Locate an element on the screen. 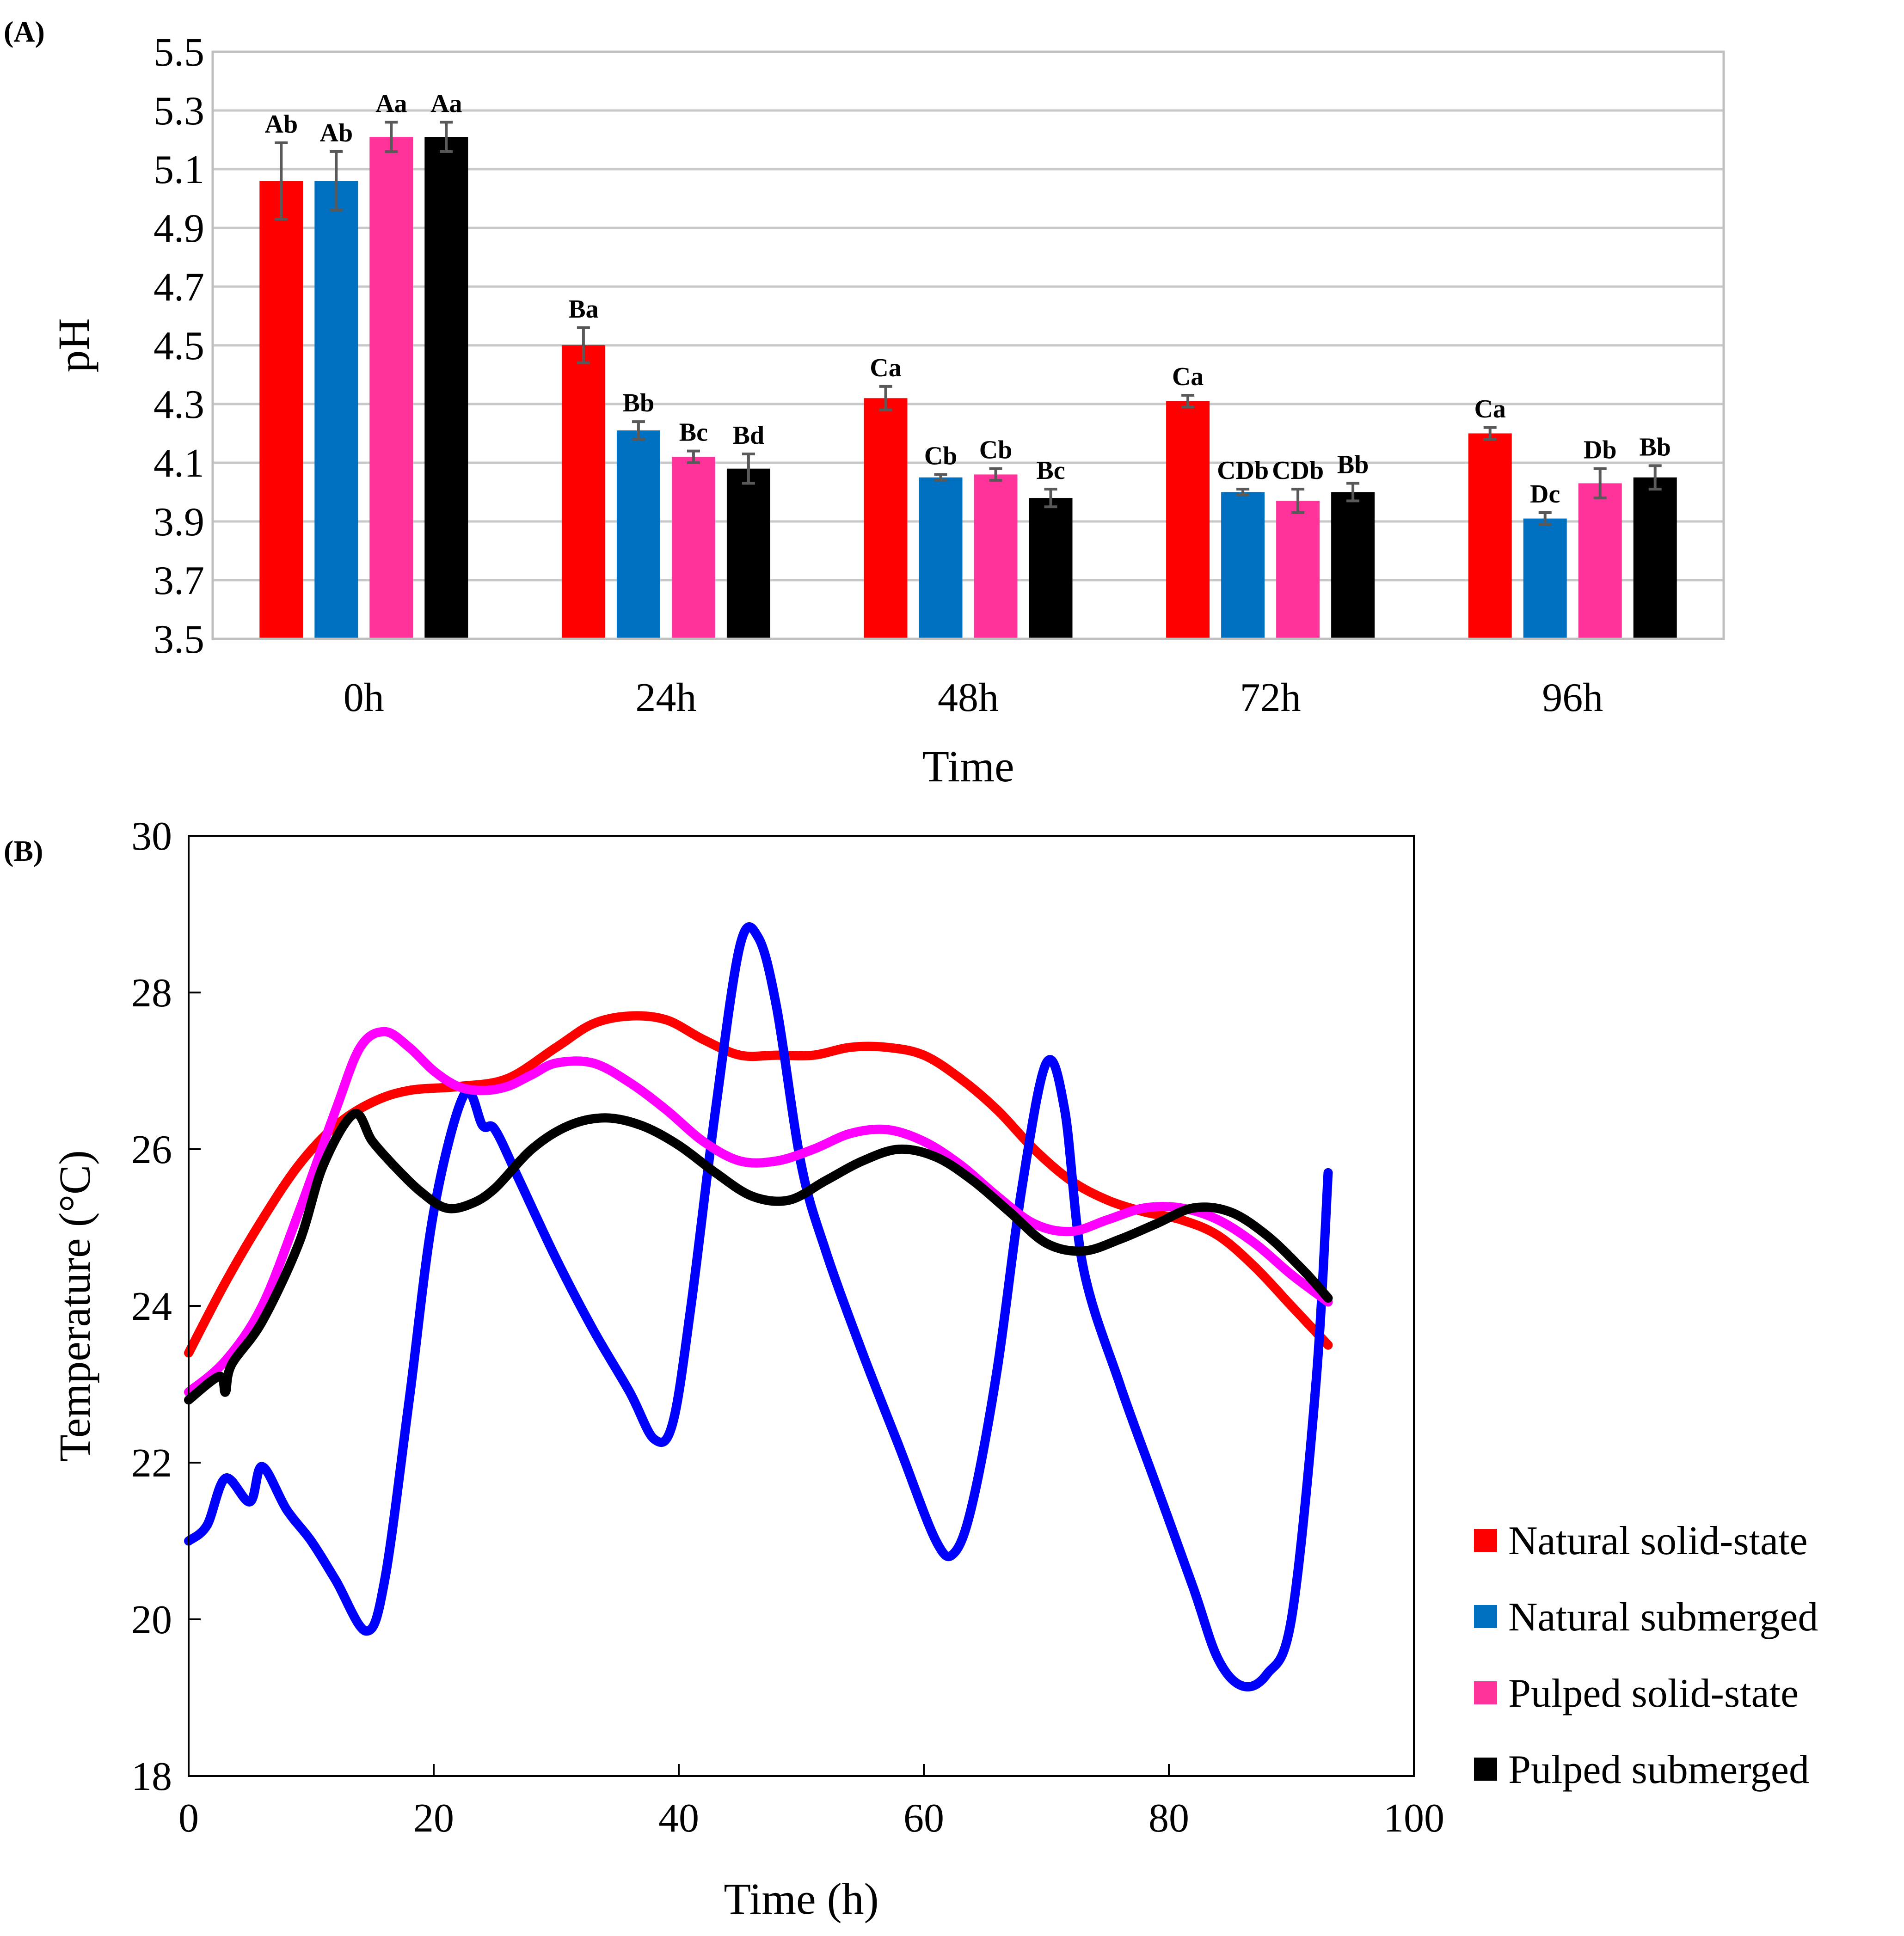 The image size is (1904, 1936). sig-label-pulped-solid-state-48h: Cb is located at coordinates (996, 450).